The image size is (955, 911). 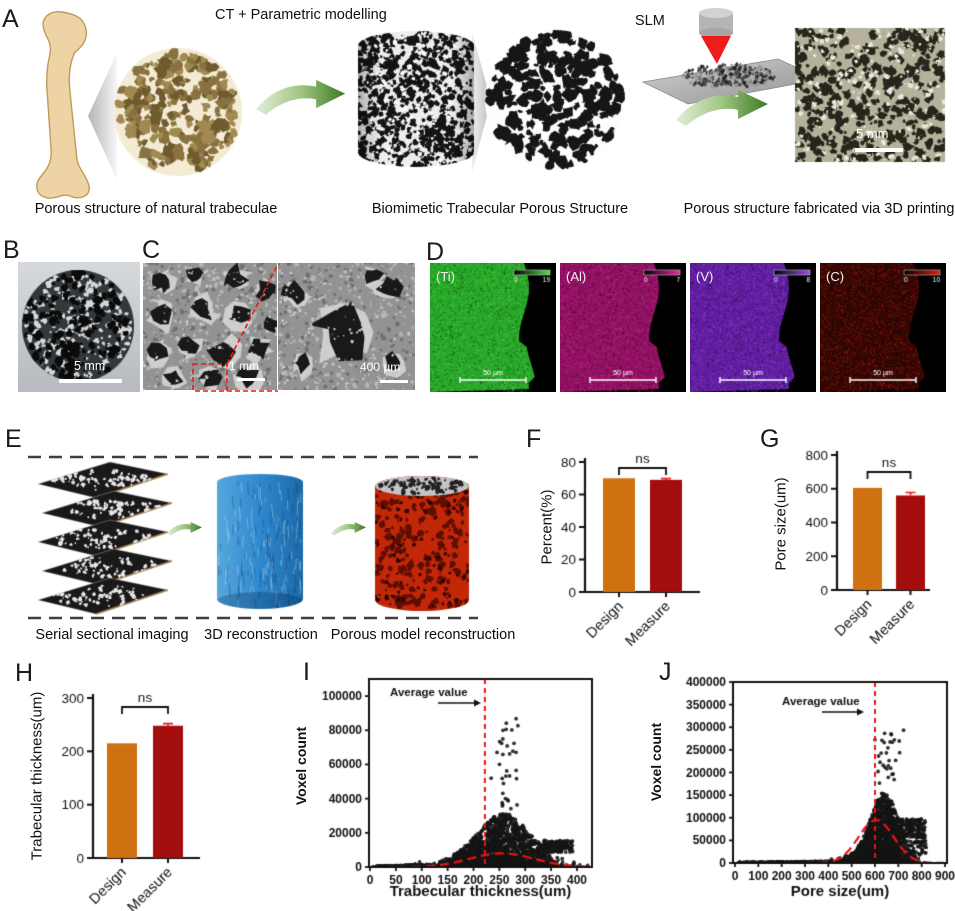 What do you see at coordinates (346, 326) in the screenshot?
I see `panel-c-sem-high-mag-canvas` at bounding box center [346, 326].